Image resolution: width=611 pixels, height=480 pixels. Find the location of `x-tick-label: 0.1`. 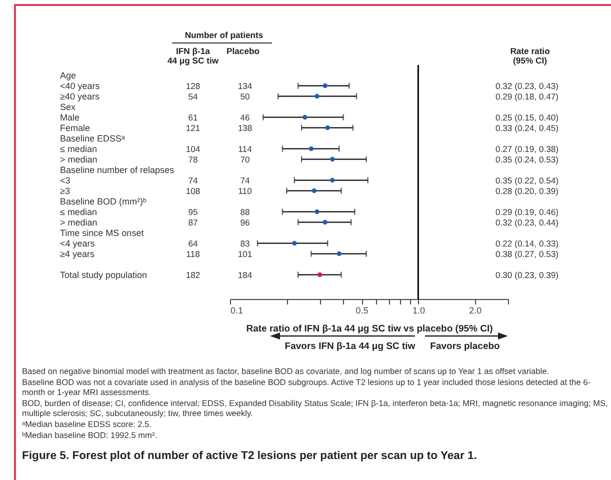

x-tick-label: 0.1 is located at coordinates (237, 311).